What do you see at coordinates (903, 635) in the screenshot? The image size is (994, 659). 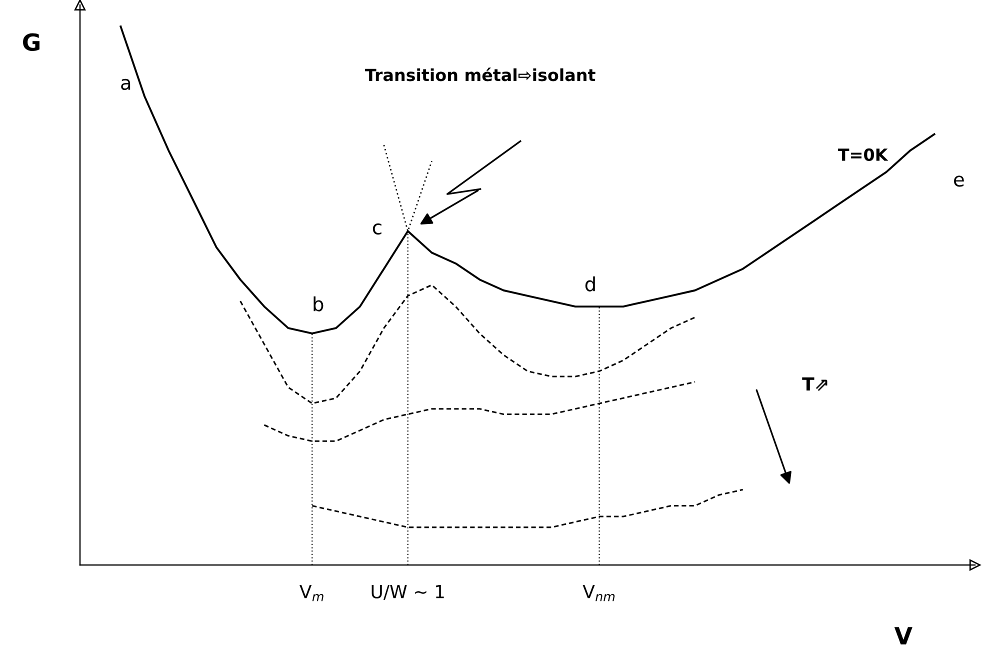 I see `x-axis-title: V` at bounding box center [903, 635].